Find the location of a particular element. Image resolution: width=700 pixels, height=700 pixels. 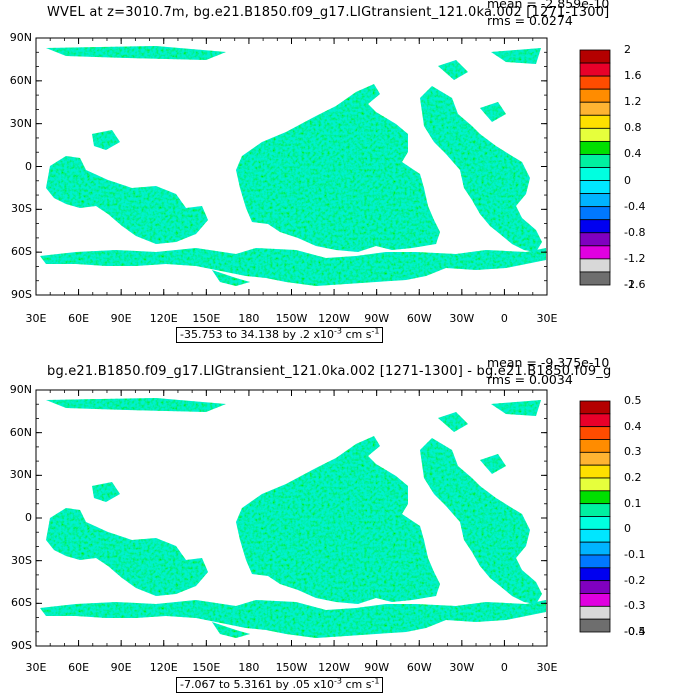

colorbar-label: -0.2 is located at coordinates (635, 580).